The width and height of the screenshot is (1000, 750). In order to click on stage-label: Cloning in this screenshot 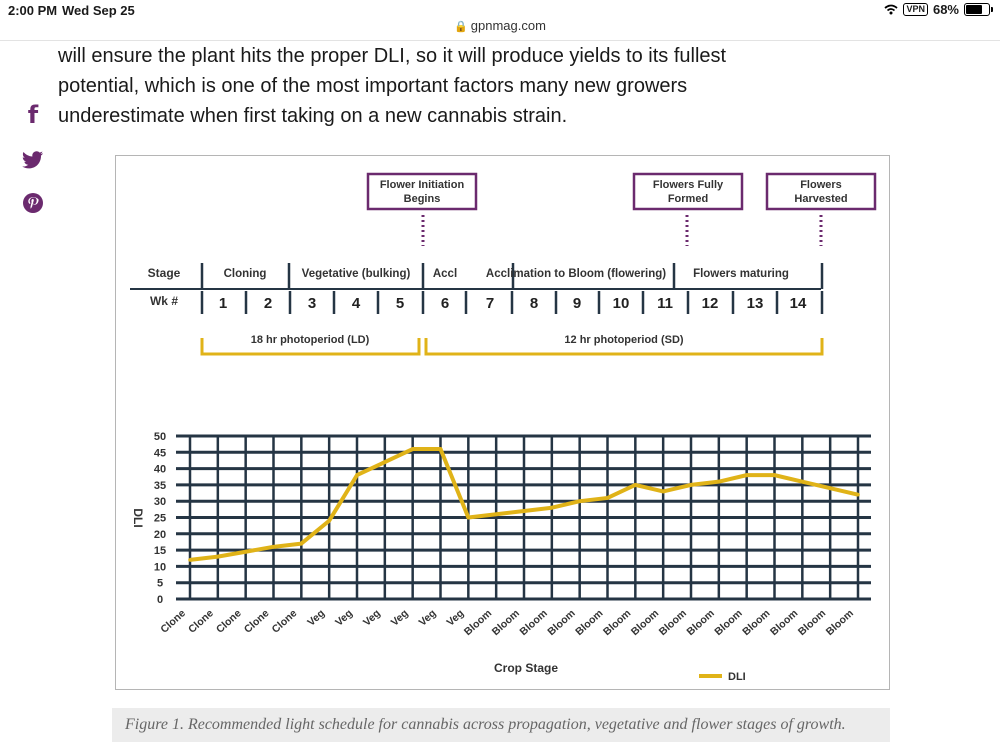, I will do `click(245, 274)`.